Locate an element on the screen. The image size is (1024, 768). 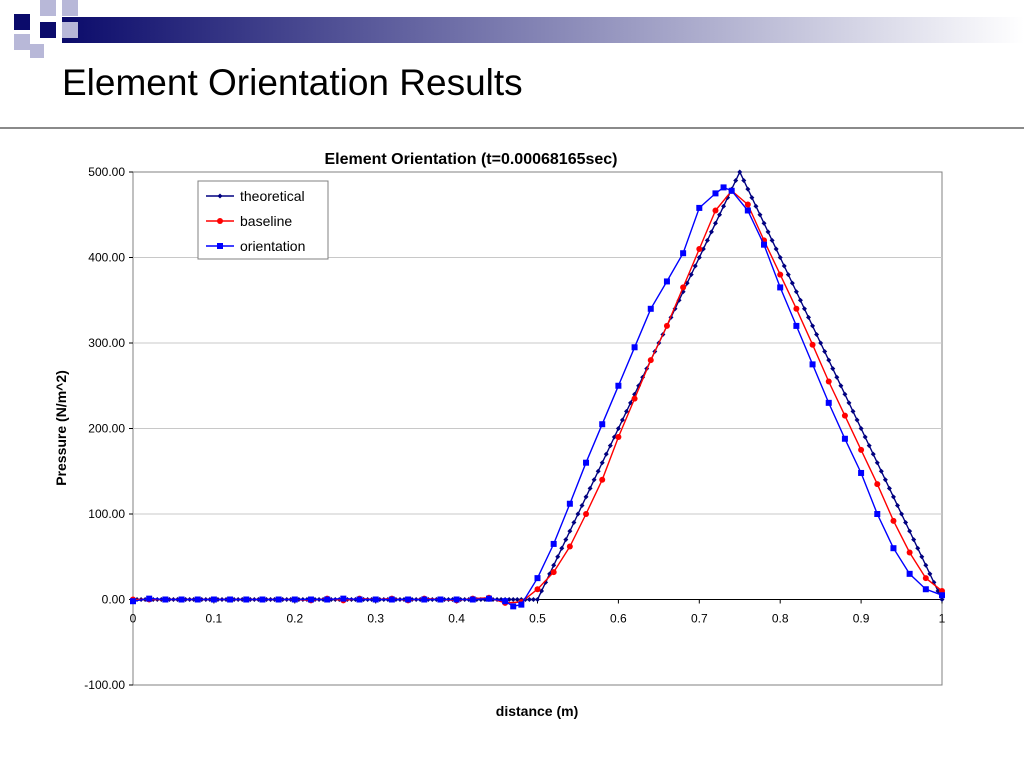
legend-label: orientation is located at coordinates (272, 246).